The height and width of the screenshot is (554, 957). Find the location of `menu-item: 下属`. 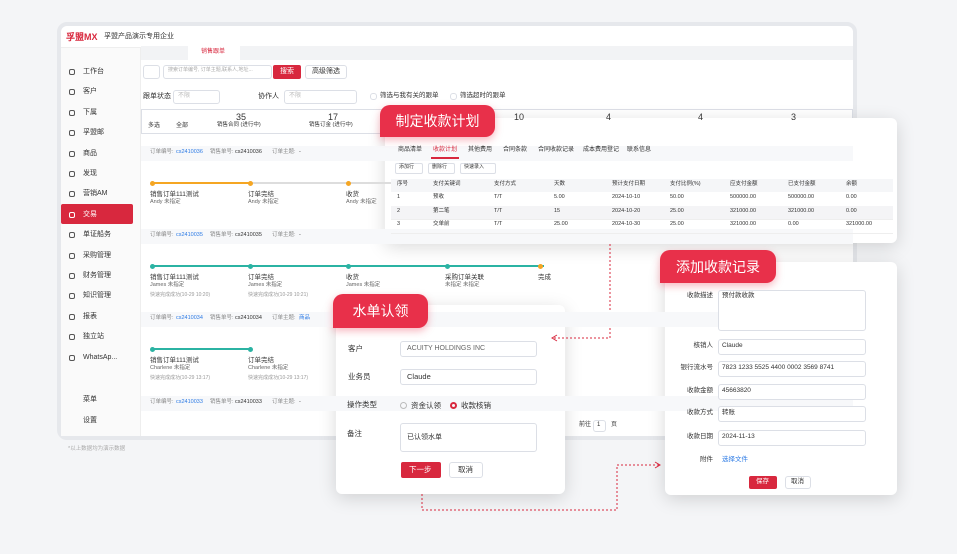

menu-item: 下属 is located at coordinates (90, 112).